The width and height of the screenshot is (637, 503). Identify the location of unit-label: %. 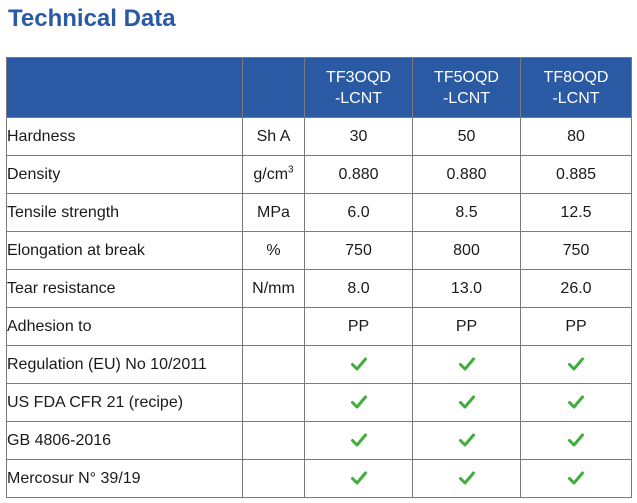
(273, 250).